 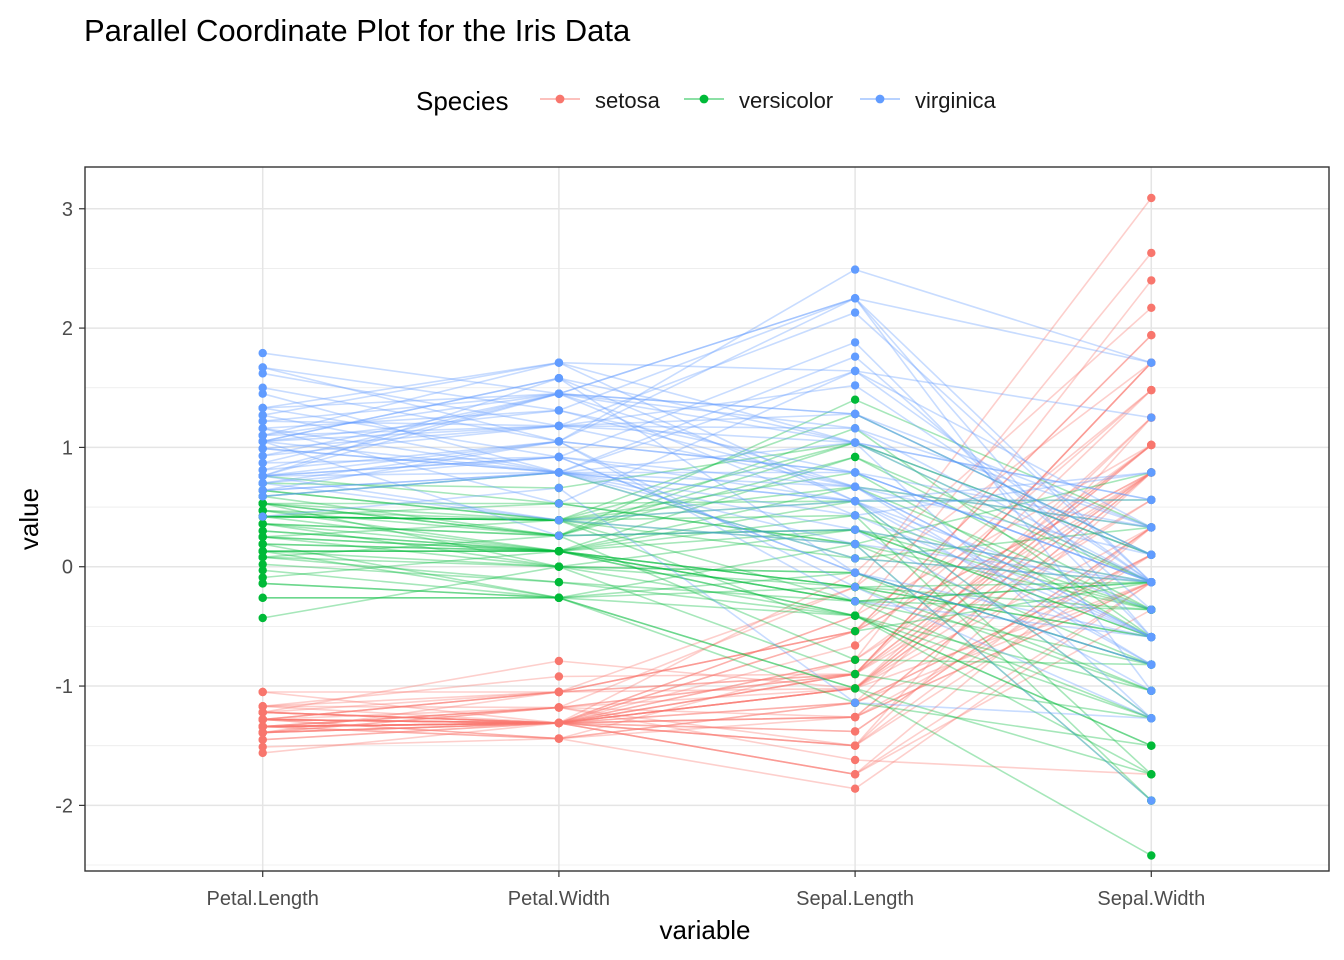 What do you see at coordinates (706, 101) in the screenshot?
I see `legend: Species setosa versicolor virginica` at bounding box center [706, 101].